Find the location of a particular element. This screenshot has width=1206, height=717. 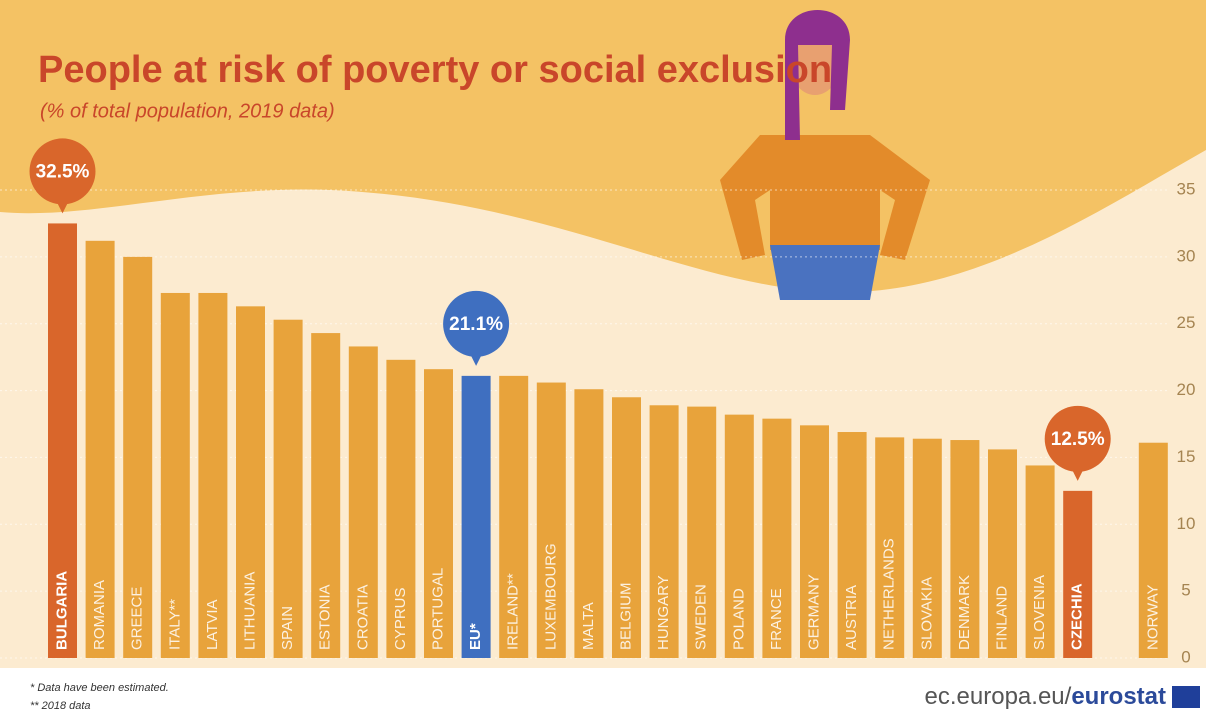

x-tick-label: BULGARIA is located at coordinates (61, 610).